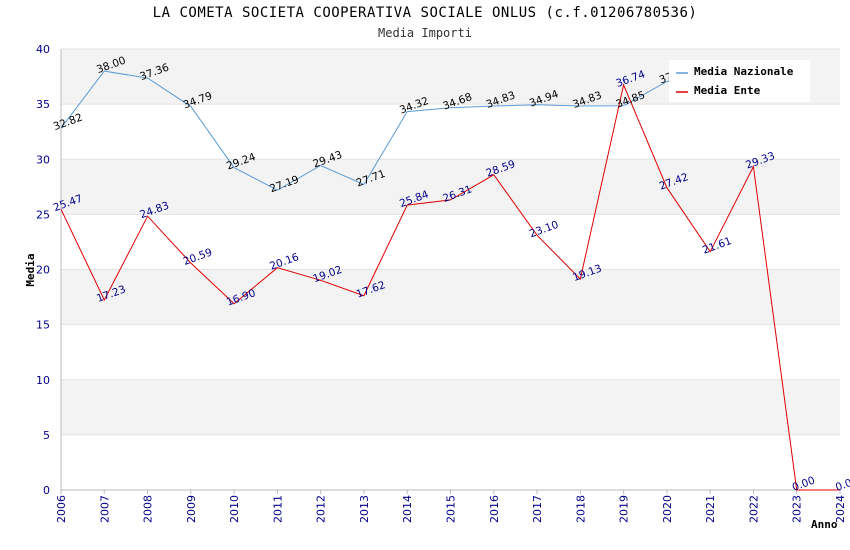 This screenshot has height=550, width=850. I want to click on x-tick-label: 2014, so click(407, 509).